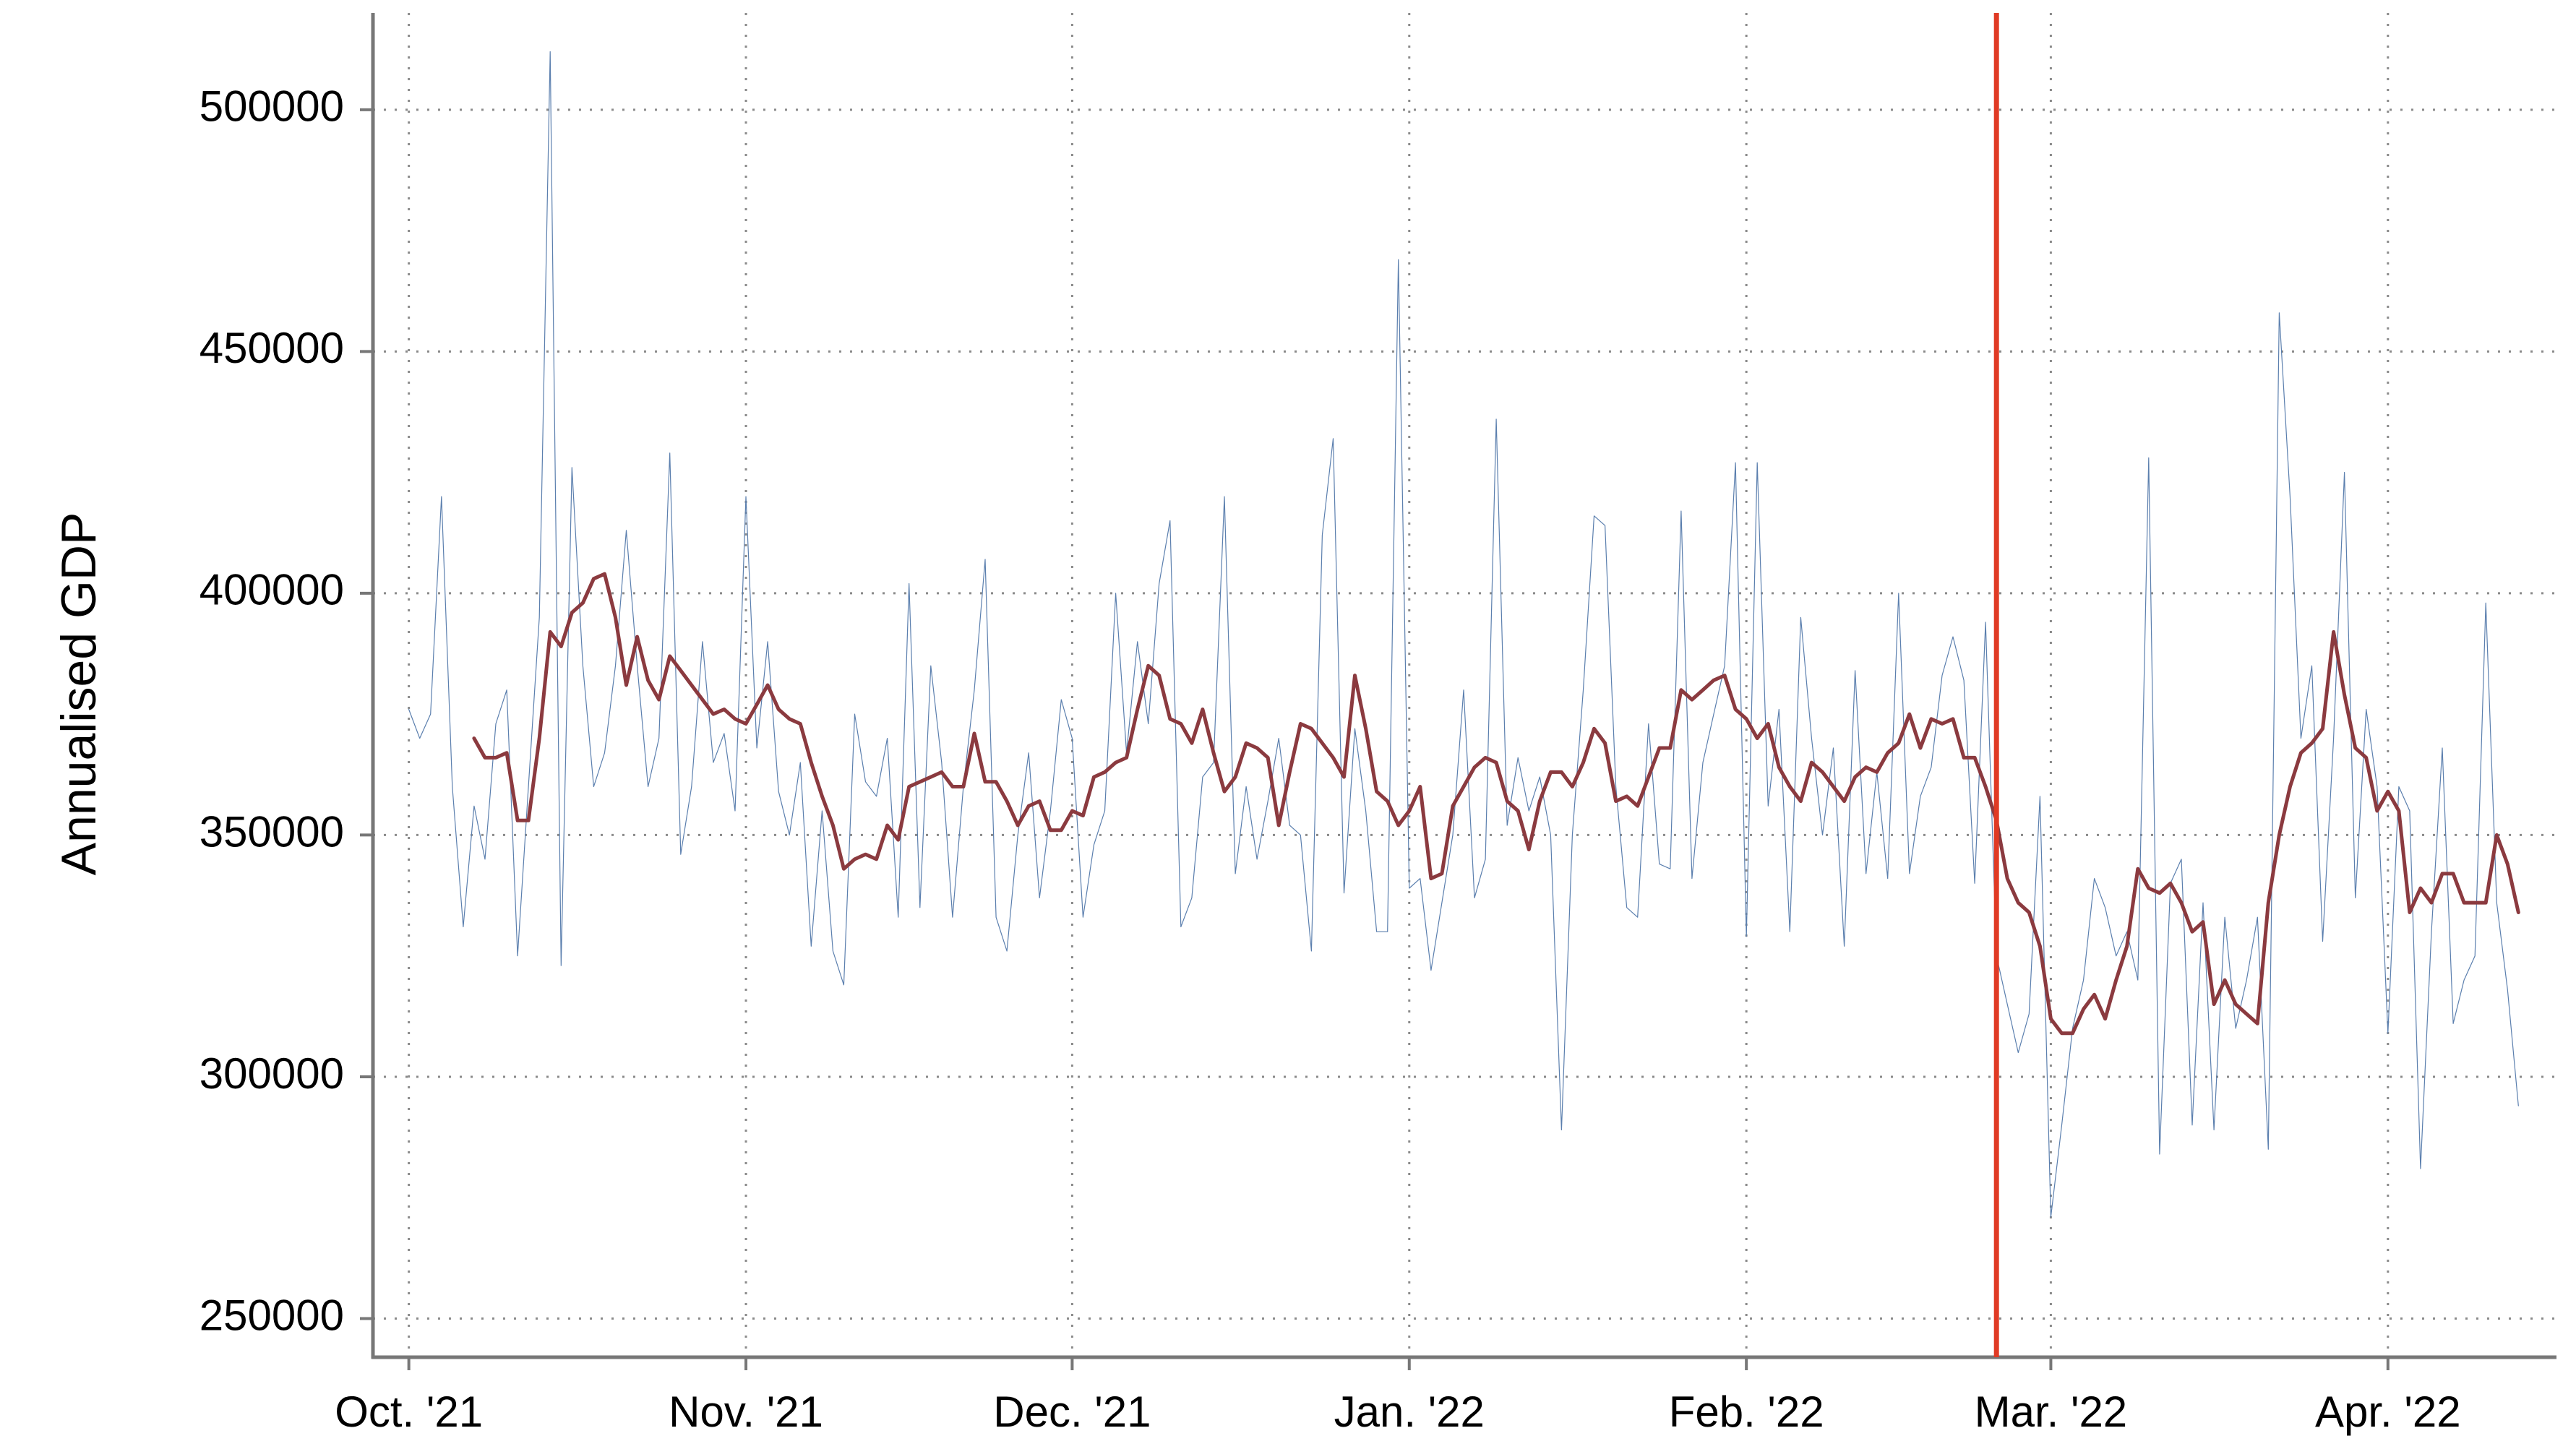 This screenshot has width=2576, height=1449. What do you see at coordinates (1410, 1412) in the screenshot?
I see `x-tick-label: Jan. '22` at bounding box center [1410, 1412].